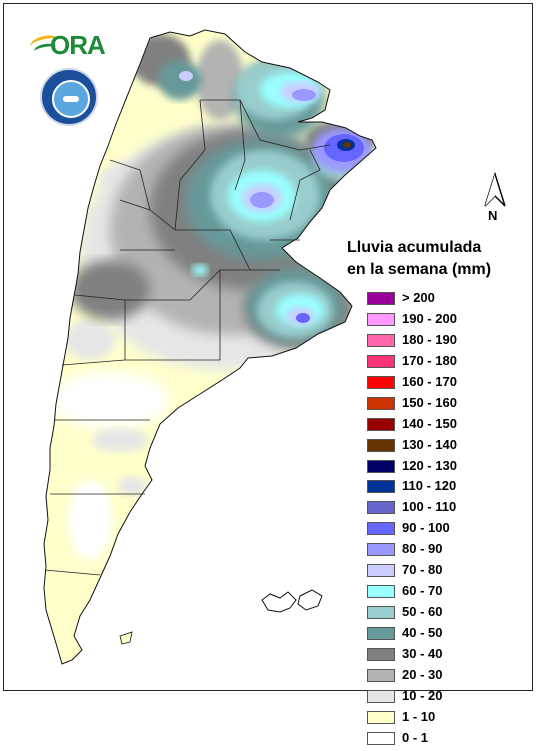 The width and height of the screenshot is (538, 751). I want to click on smn-logo-band-icon, so click(71, 99).